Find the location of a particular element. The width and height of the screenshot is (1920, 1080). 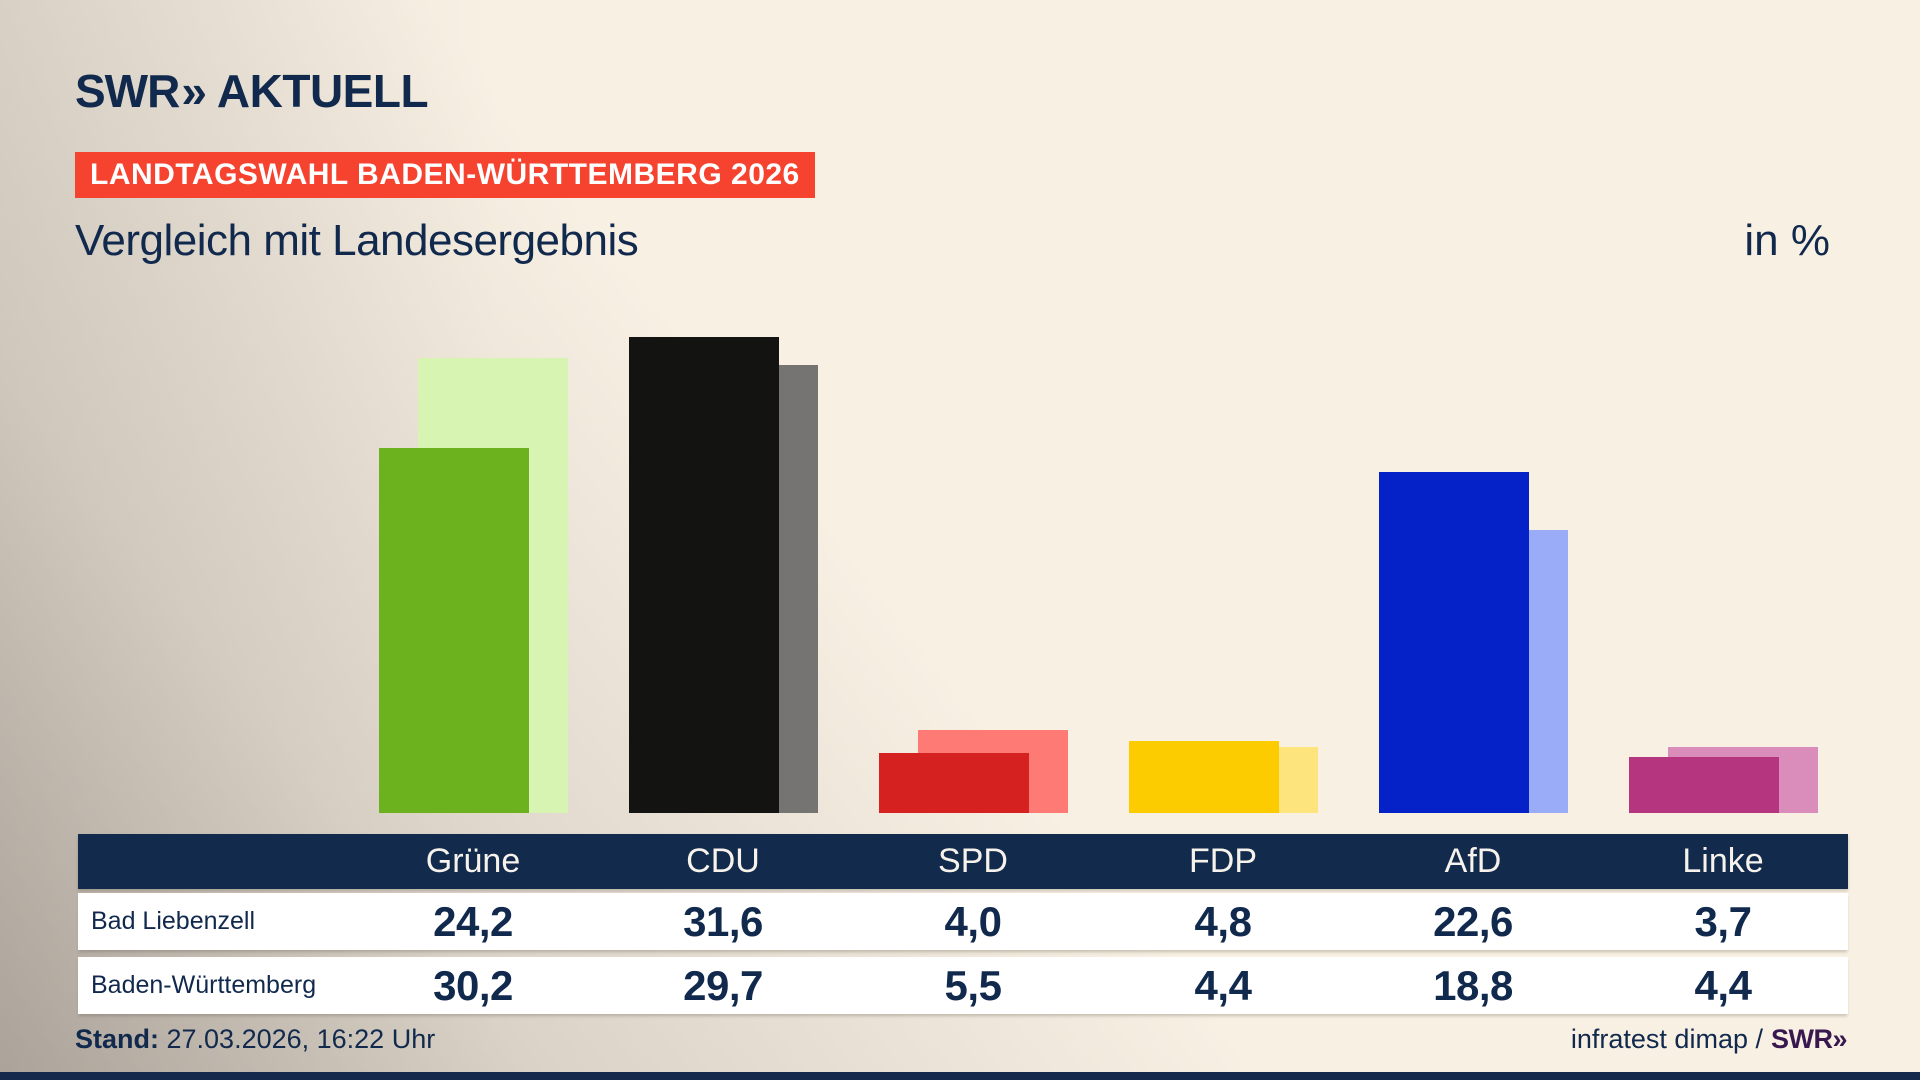

table-header-row: Grüne CDU SPD FDP AfD Linke is located at coordinates (963, 861).